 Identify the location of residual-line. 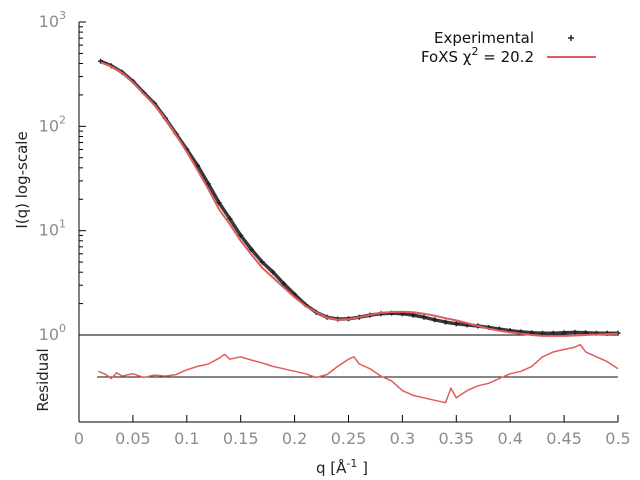
(358, 373).